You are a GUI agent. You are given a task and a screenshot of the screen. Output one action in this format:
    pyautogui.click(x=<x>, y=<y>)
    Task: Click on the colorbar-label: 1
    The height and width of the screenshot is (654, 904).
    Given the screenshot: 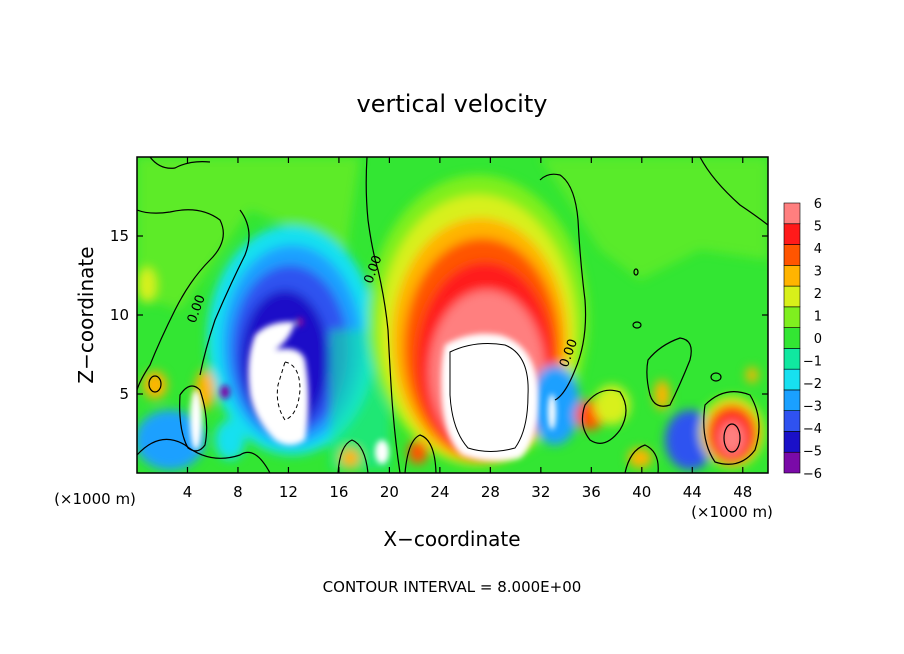 What is the action you would take?
    pyautogui.click(x=818, y=317)
    